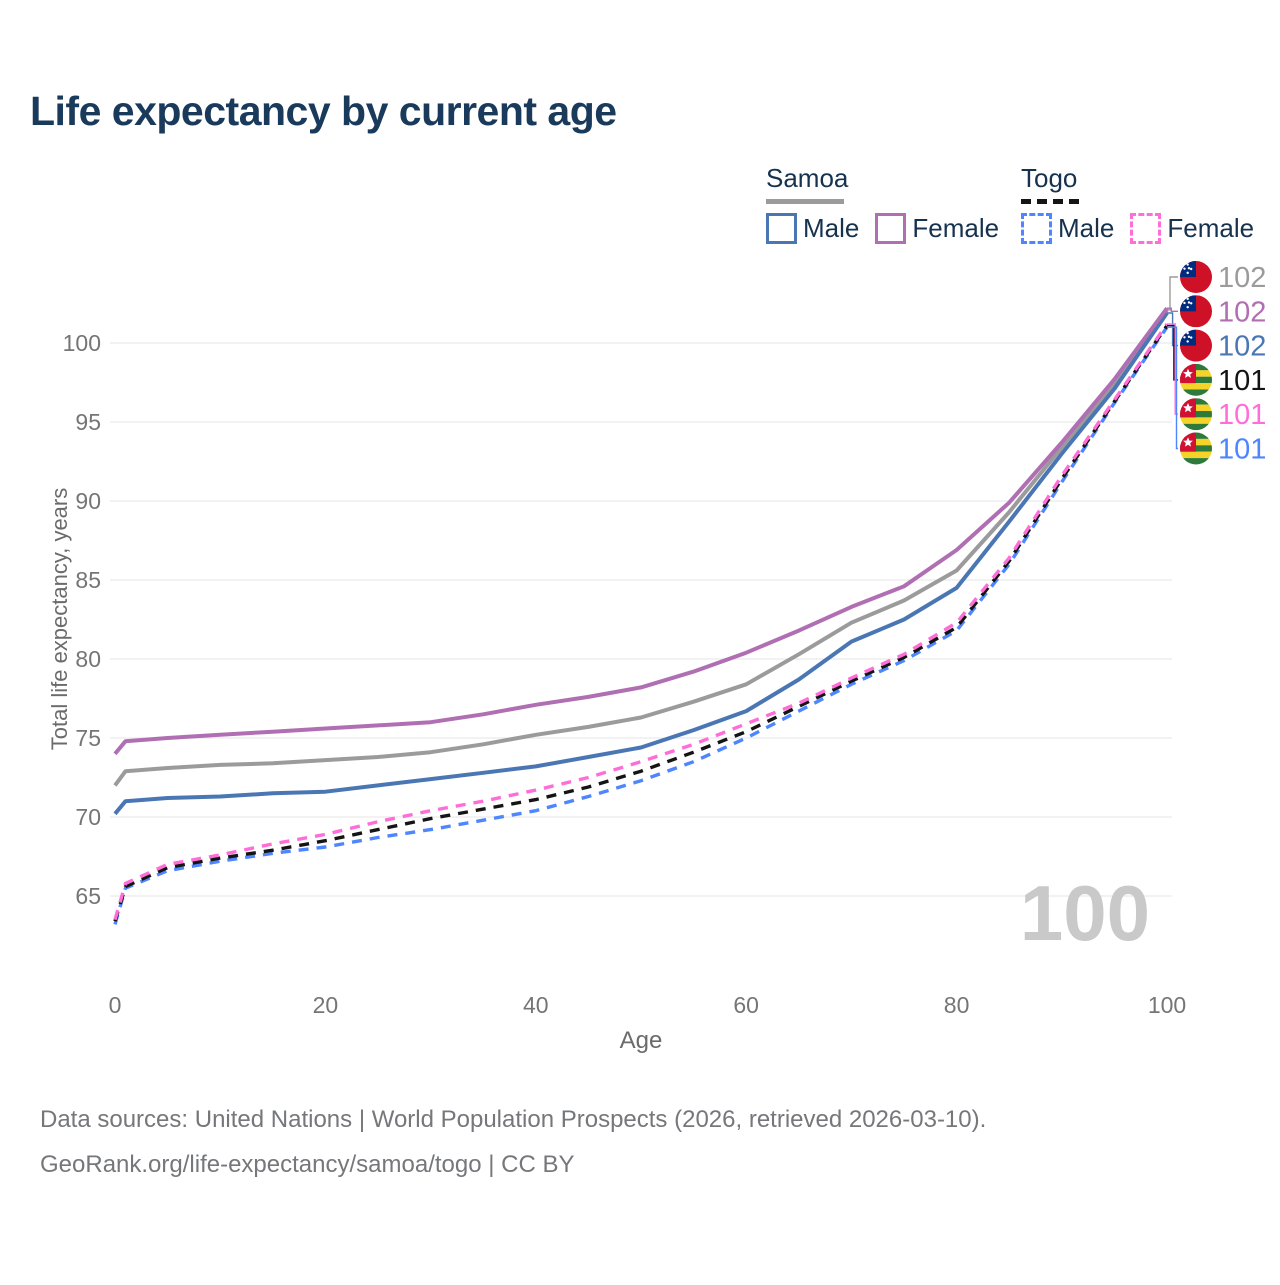 This screenshot has height=1285, width=1280. I want to click on legend-togo-male: Male, so click(1067, 228).